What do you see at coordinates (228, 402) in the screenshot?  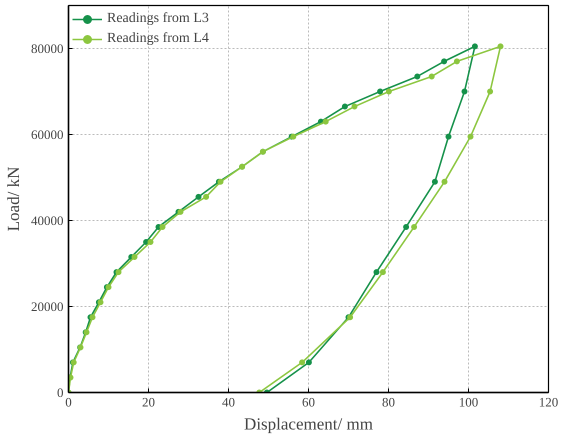 I see `x-tick-label: 40` at bounding box center [228, 402].